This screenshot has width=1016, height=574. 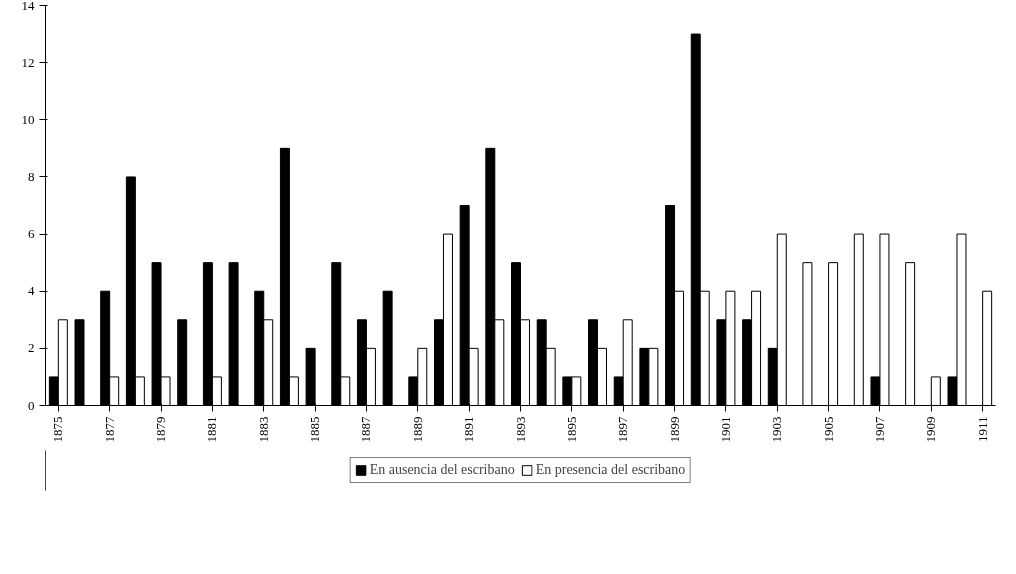 I want to click on y-tick-label: 8, so click(x=31, y=176).